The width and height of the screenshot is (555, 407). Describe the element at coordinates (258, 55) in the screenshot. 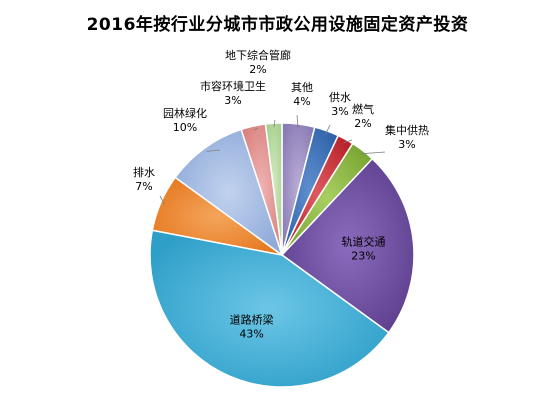

I see `slice-category-label: 地下综合管廊` at that location.